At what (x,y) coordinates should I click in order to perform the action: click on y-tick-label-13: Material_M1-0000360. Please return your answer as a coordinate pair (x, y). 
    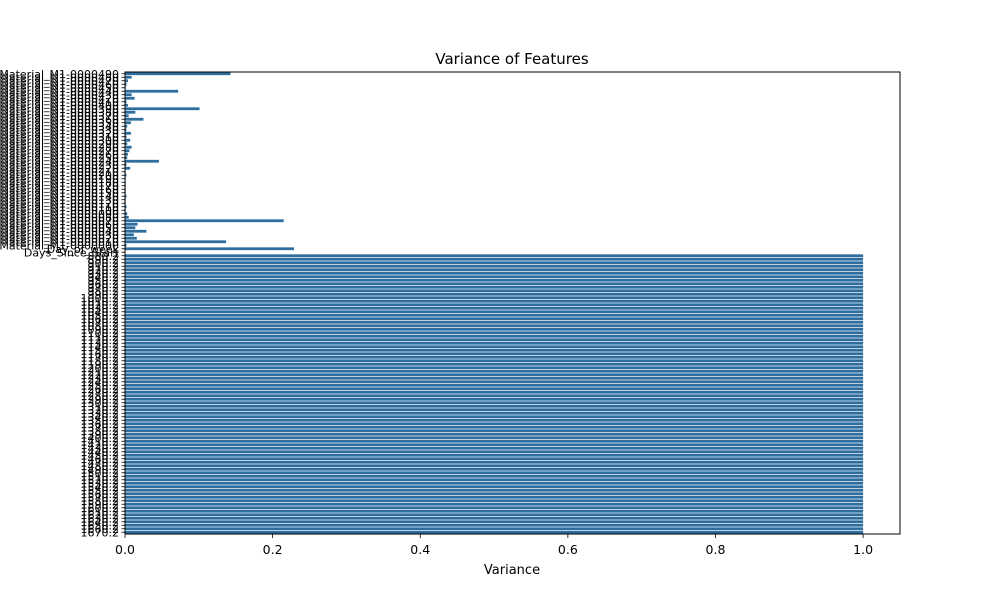
    Looking at the image, I should click on (59, 119).